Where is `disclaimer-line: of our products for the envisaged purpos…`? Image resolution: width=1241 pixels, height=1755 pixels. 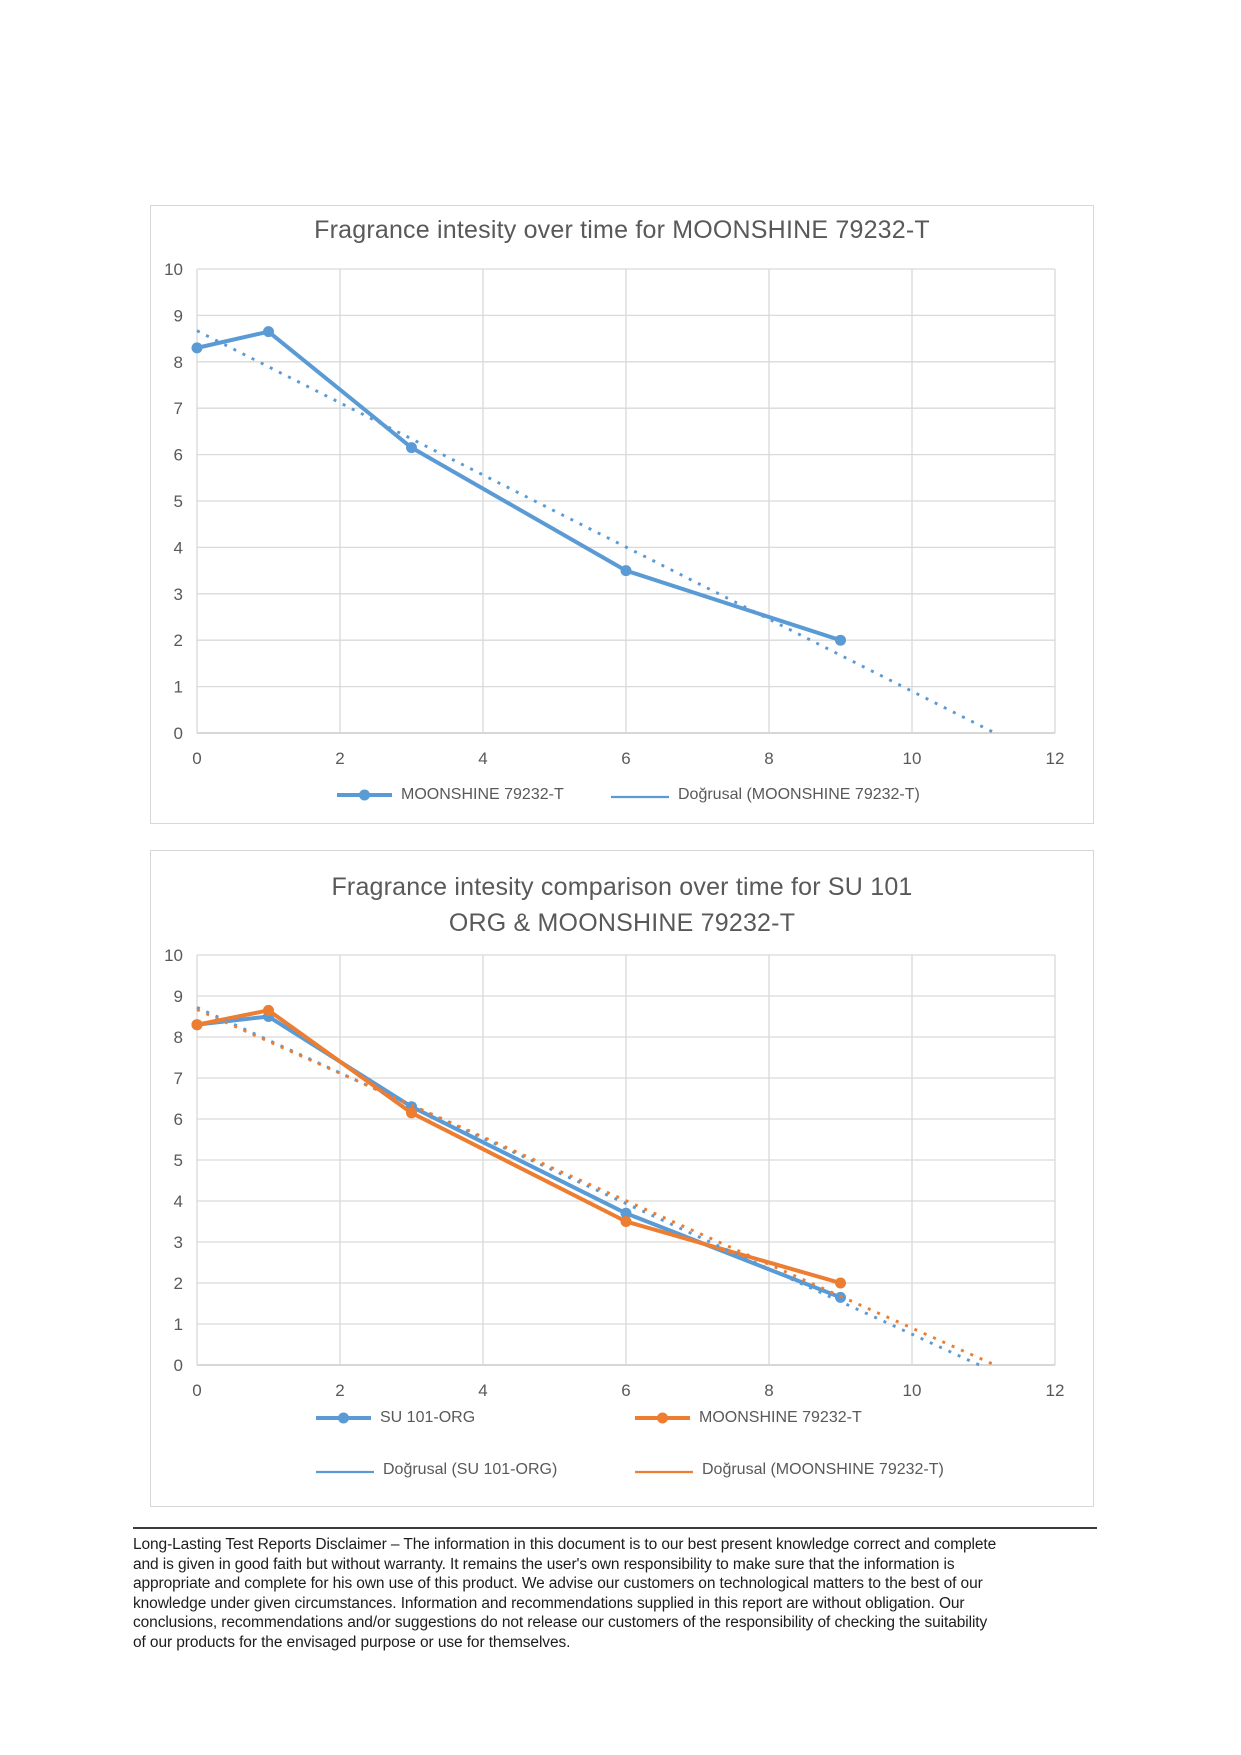
disclaimer-line: of our products for the envisaged purpos… is located at coordinates (352, 1642).